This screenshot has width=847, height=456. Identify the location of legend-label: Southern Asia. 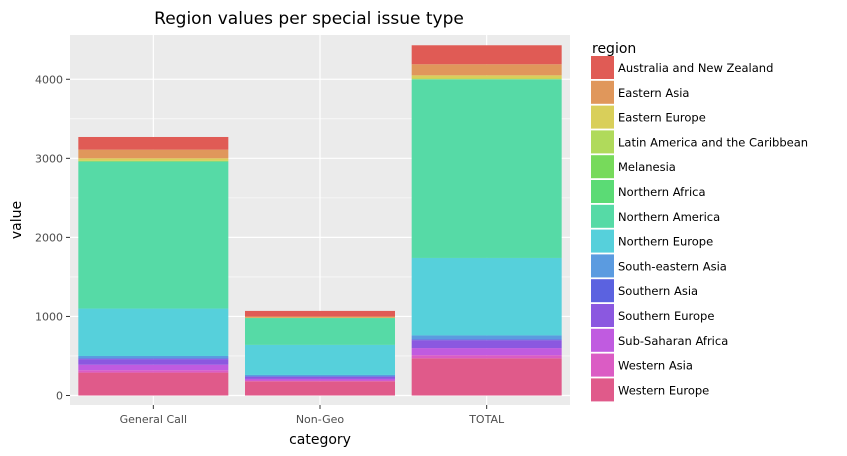
(658, 291).